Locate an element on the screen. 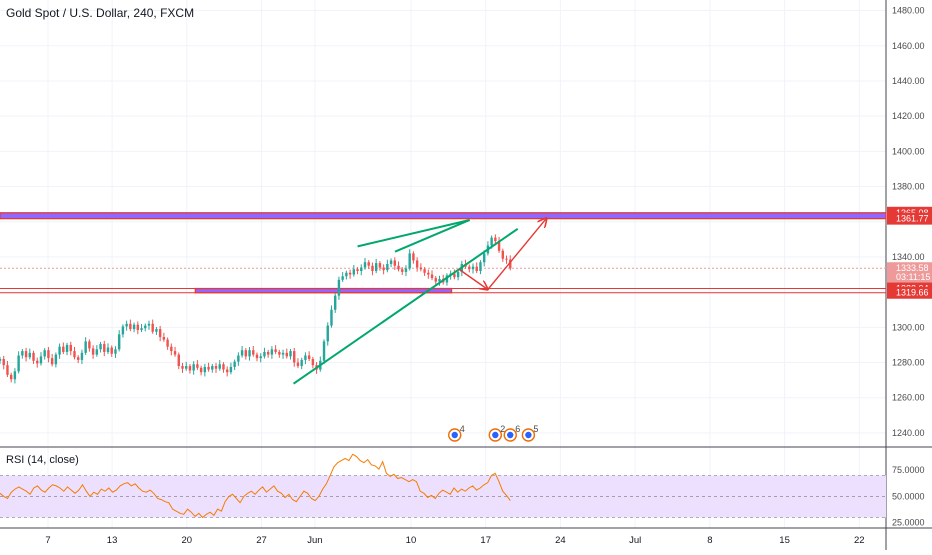 This screenshot has height=555, width=932. time-tick-label: 13 is located at coordinates (112, 540).